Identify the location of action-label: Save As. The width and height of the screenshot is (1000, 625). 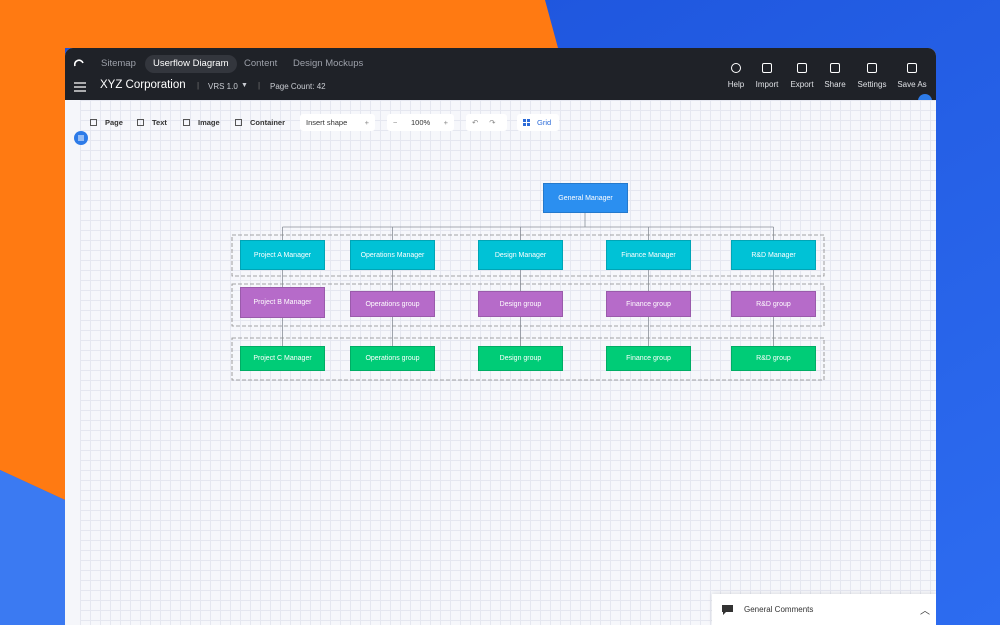
(912, 84).